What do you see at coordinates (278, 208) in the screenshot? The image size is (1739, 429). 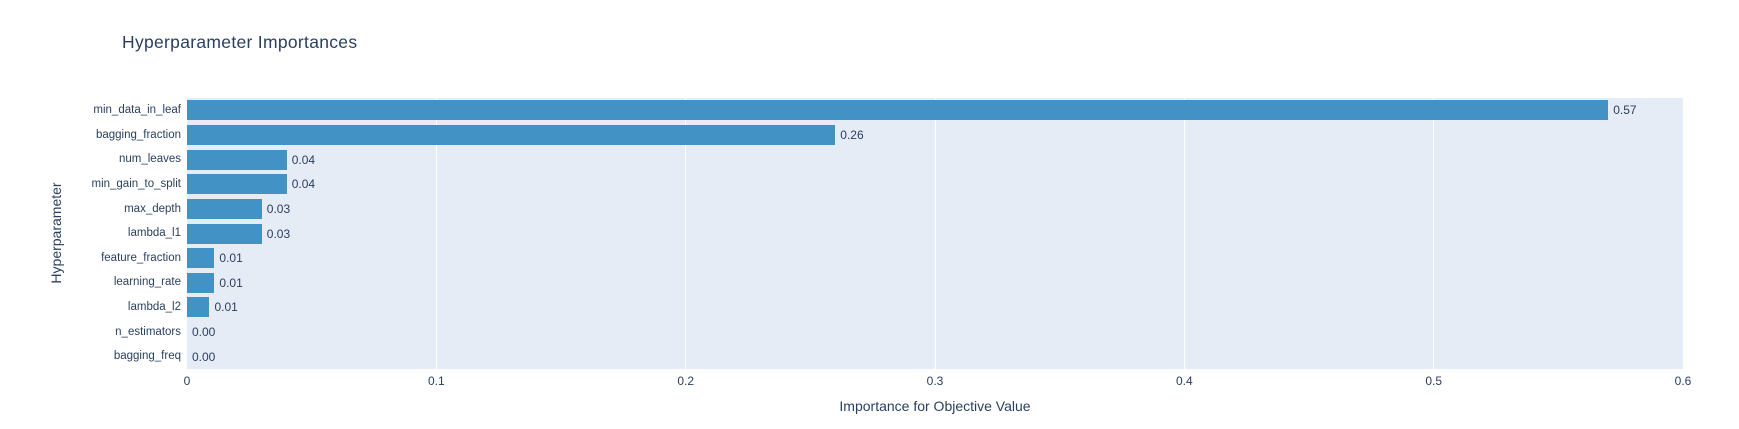 I see `value-label-max_depth: 0.03` at bounding box center [278, 208].